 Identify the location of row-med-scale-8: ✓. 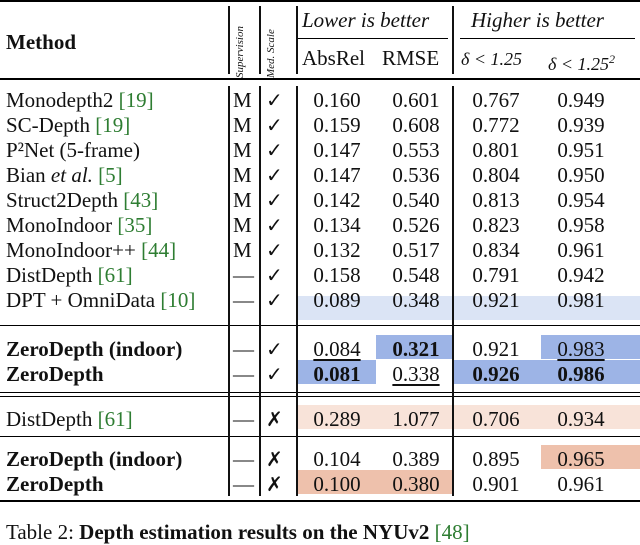
(274, 300).